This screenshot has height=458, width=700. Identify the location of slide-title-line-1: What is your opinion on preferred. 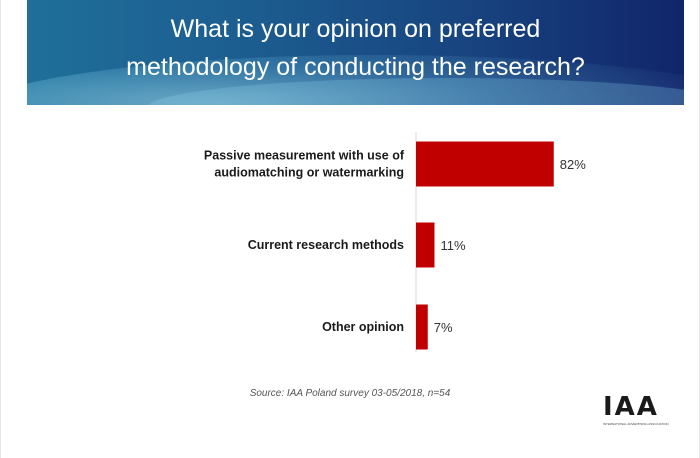
(355, 29).